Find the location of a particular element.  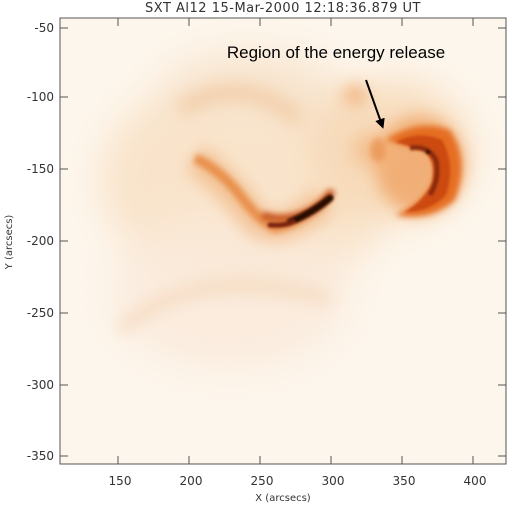

energy-release-annotation: Region of the energy release is located at coordinates (336, 52).